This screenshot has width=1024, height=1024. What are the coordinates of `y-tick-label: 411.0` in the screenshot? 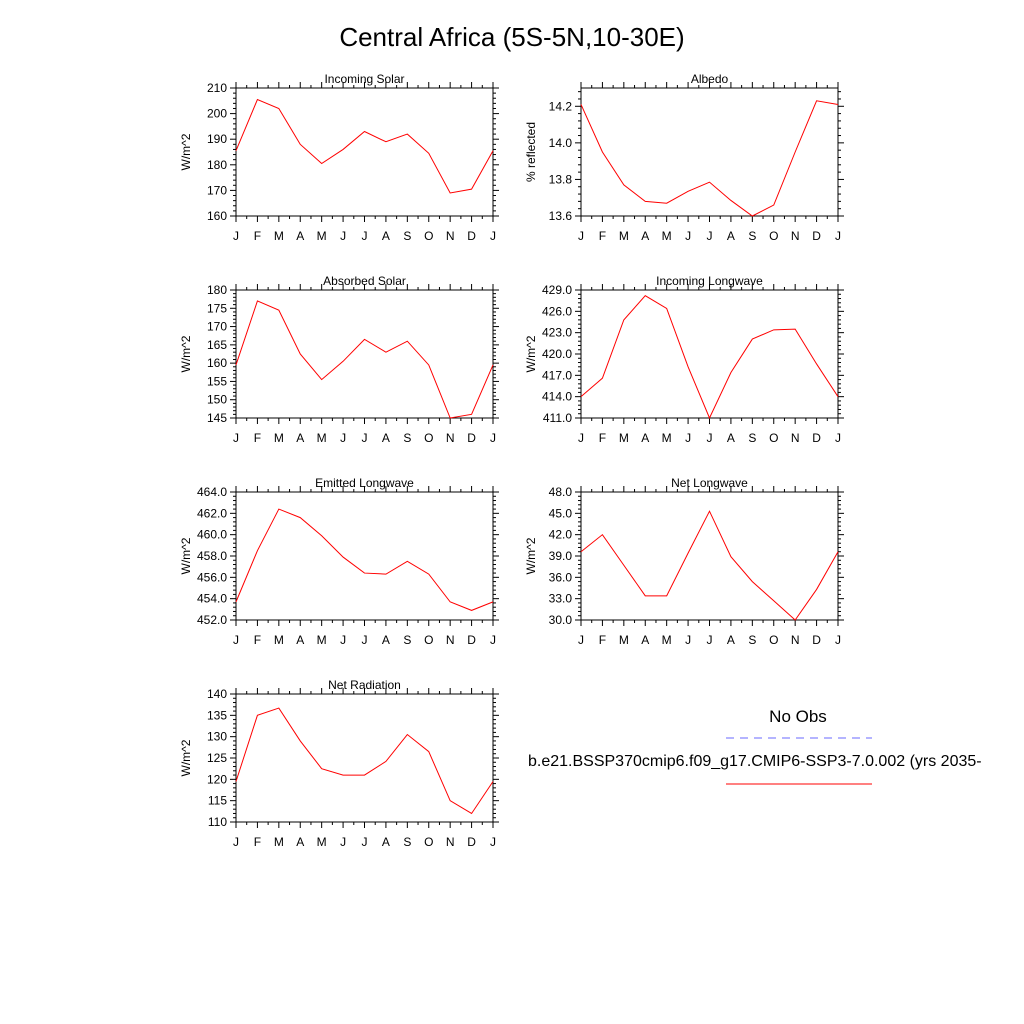 It's located at (557, 418).